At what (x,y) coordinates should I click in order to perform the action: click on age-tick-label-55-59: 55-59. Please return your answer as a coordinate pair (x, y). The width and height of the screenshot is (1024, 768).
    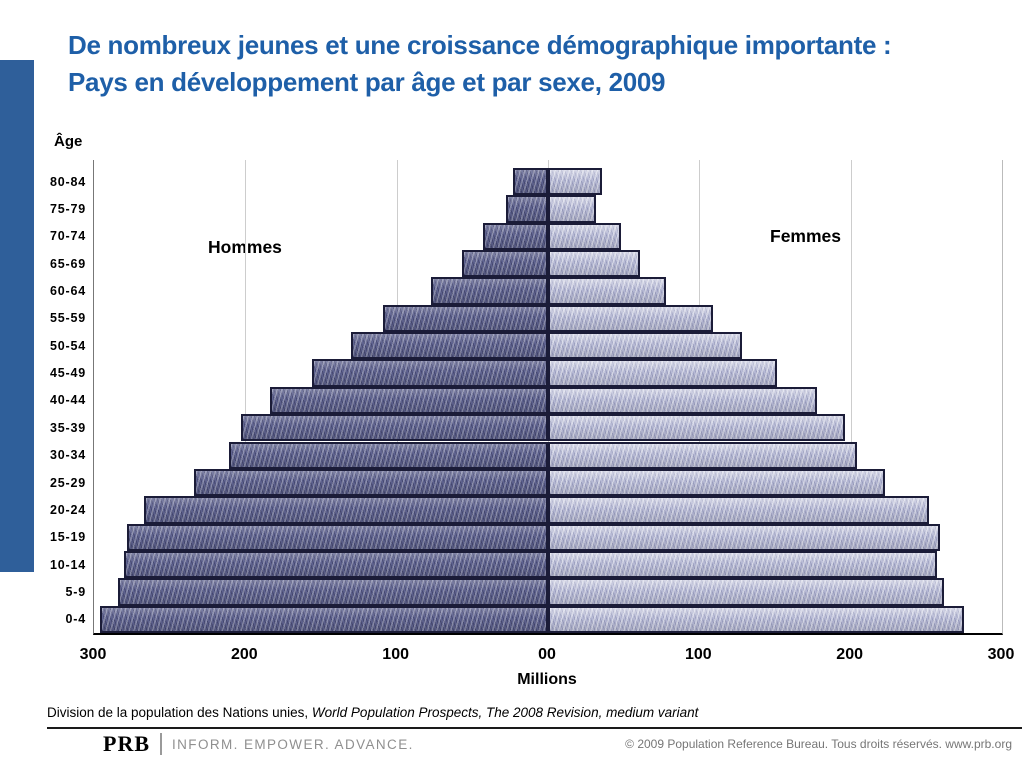
    Looking at the image, I should click on (68, 318).